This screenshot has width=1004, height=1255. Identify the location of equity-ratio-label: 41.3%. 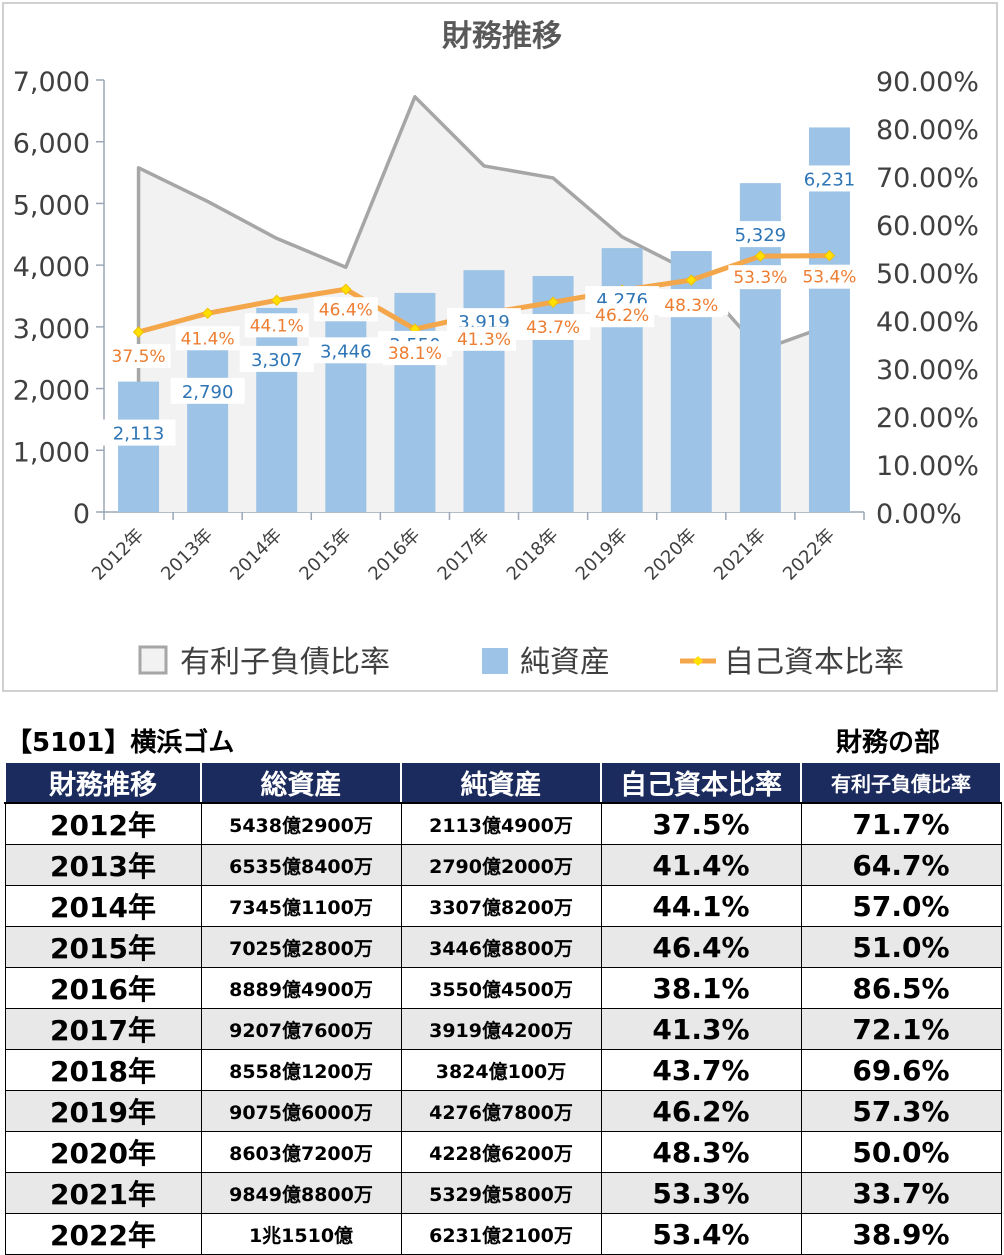
(484, 340).